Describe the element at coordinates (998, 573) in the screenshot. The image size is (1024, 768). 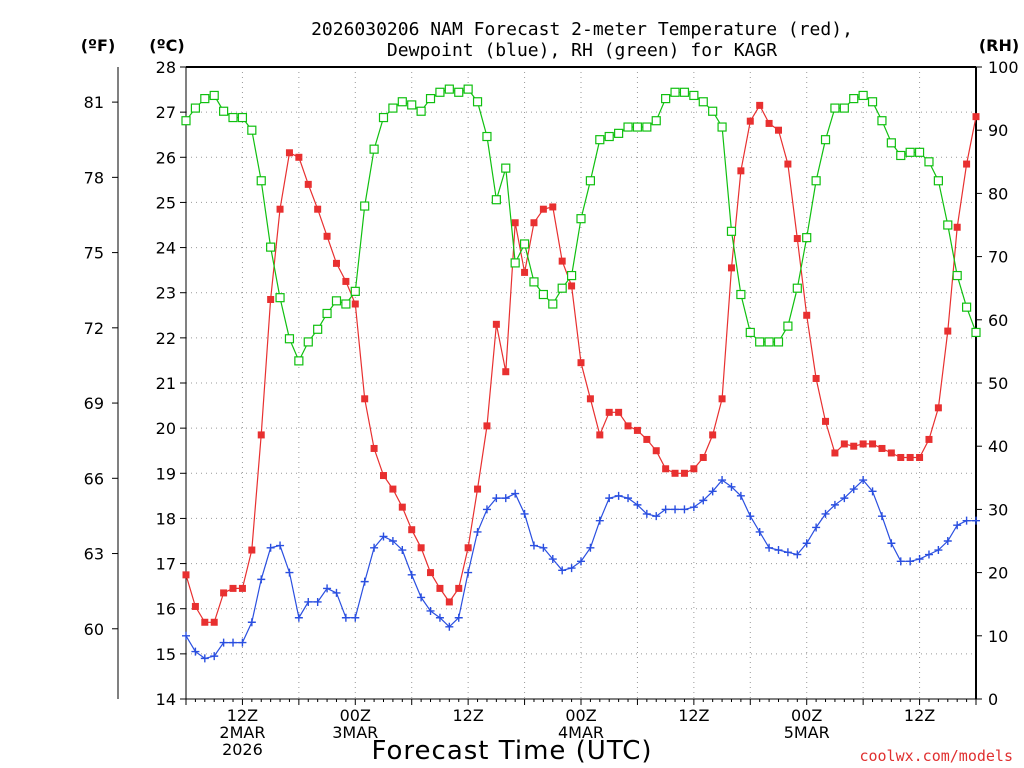
I see `rh-tick-label: 20` at that location.